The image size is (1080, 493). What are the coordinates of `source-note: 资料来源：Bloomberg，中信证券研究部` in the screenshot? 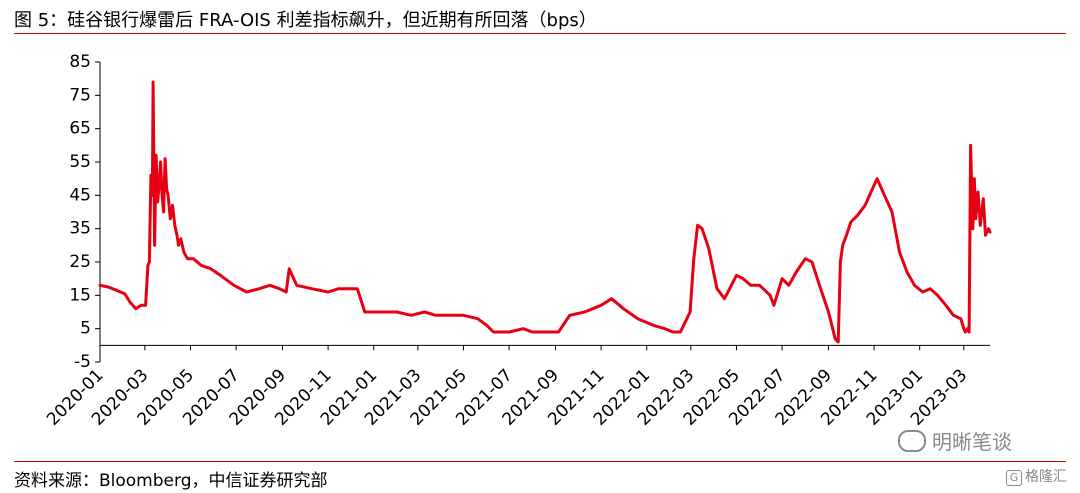 It's located at (171, 481).